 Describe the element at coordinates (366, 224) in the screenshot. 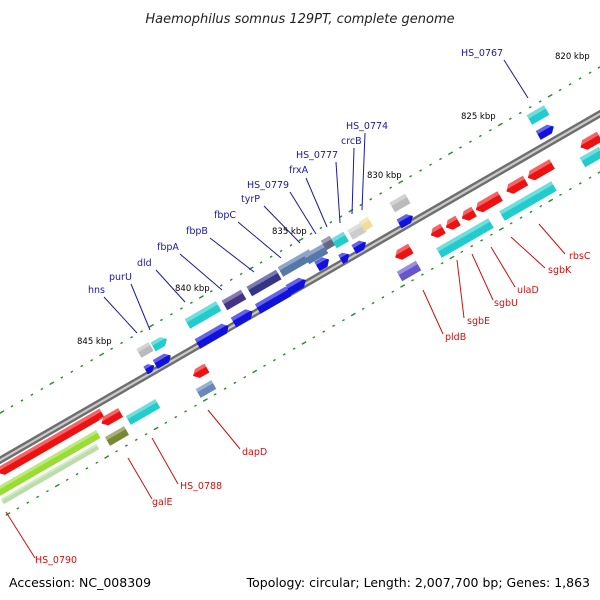

I see `feature-hs0774` at that location.